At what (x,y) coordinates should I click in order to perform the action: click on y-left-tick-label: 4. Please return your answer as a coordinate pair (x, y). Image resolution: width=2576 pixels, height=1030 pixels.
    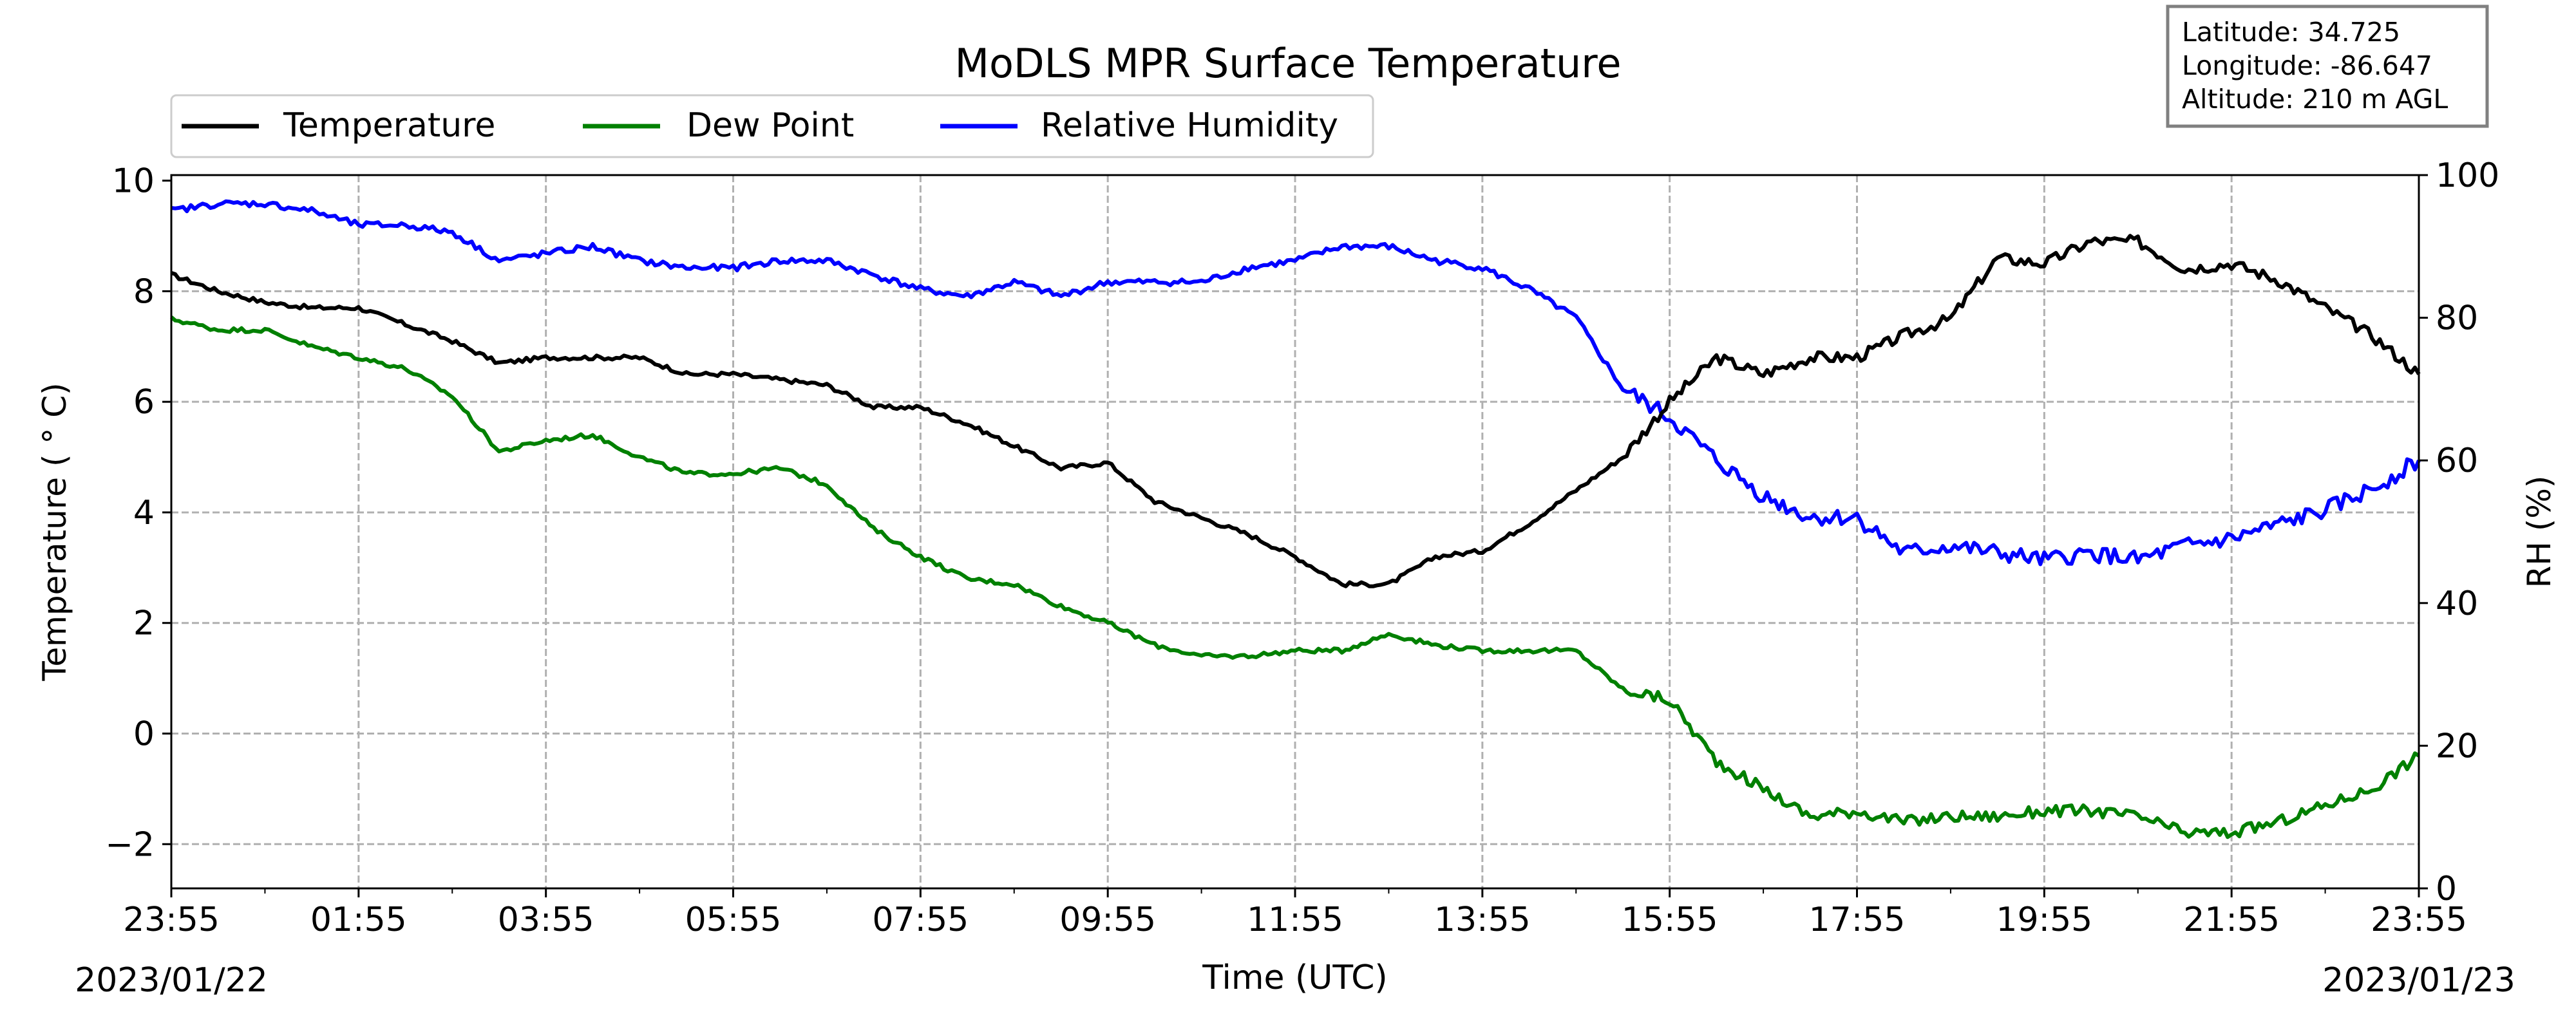
    Looking at the image, I should click on (144, 513).